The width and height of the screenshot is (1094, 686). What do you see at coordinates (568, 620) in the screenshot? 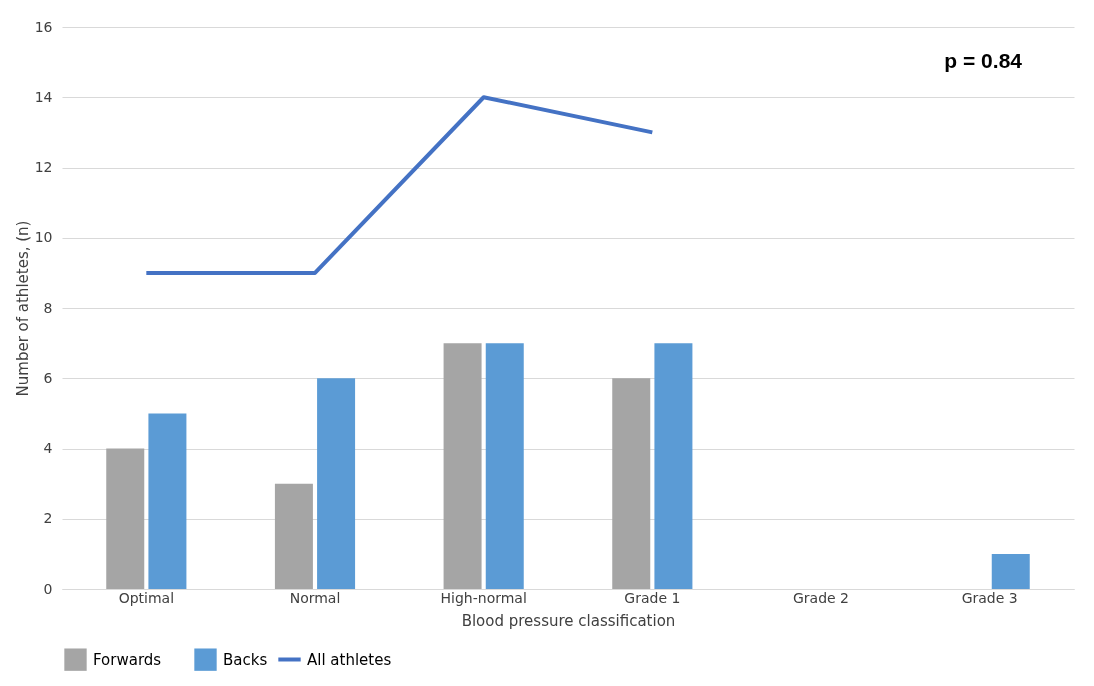
I see `x-axis-title: Blood pressure classification` at bounding box center [568, 620].